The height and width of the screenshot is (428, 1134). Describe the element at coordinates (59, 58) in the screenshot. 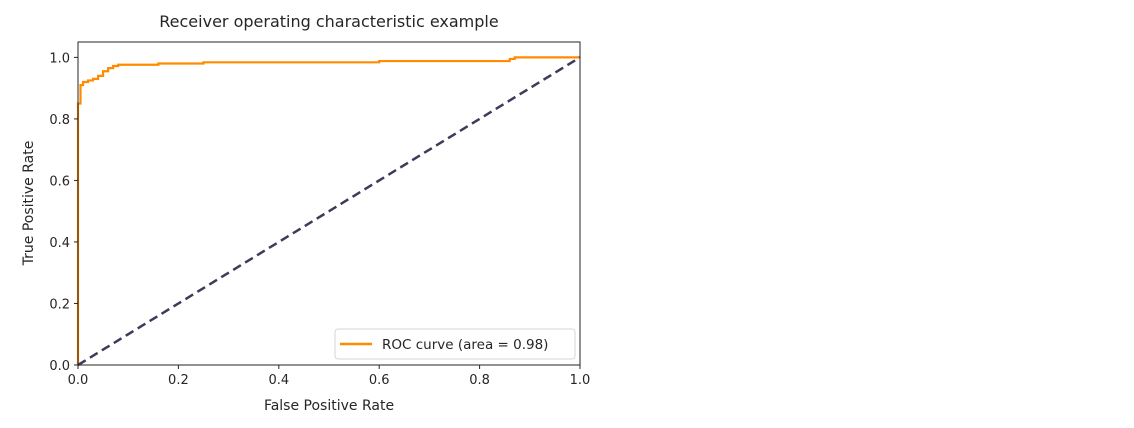

I see `y-tick-label: 1.0` at that location.